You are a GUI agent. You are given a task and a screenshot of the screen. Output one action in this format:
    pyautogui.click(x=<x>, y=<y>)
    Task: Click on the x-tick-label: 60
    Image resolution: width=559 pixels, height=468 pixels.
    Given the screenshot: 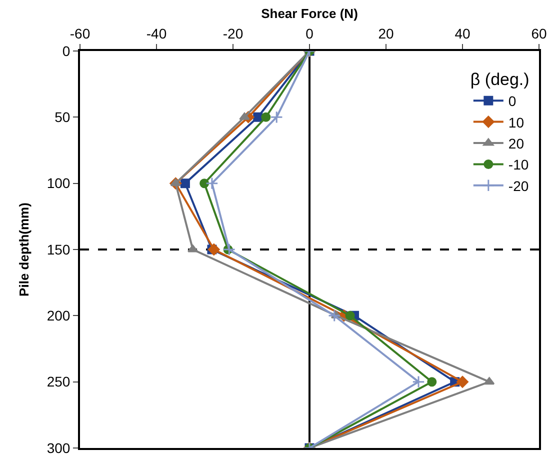 What is the action you would take?
    pyautogui.click(x=539, y=33)
    